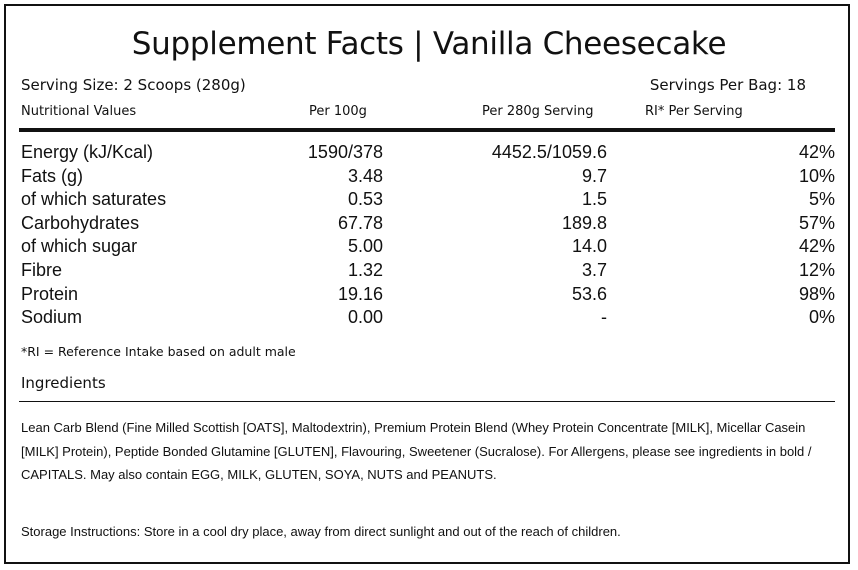 The width and height of the screenshot is (858, 570). I want to click on nutrient-per-100g: 67.78, so click(360, 222).